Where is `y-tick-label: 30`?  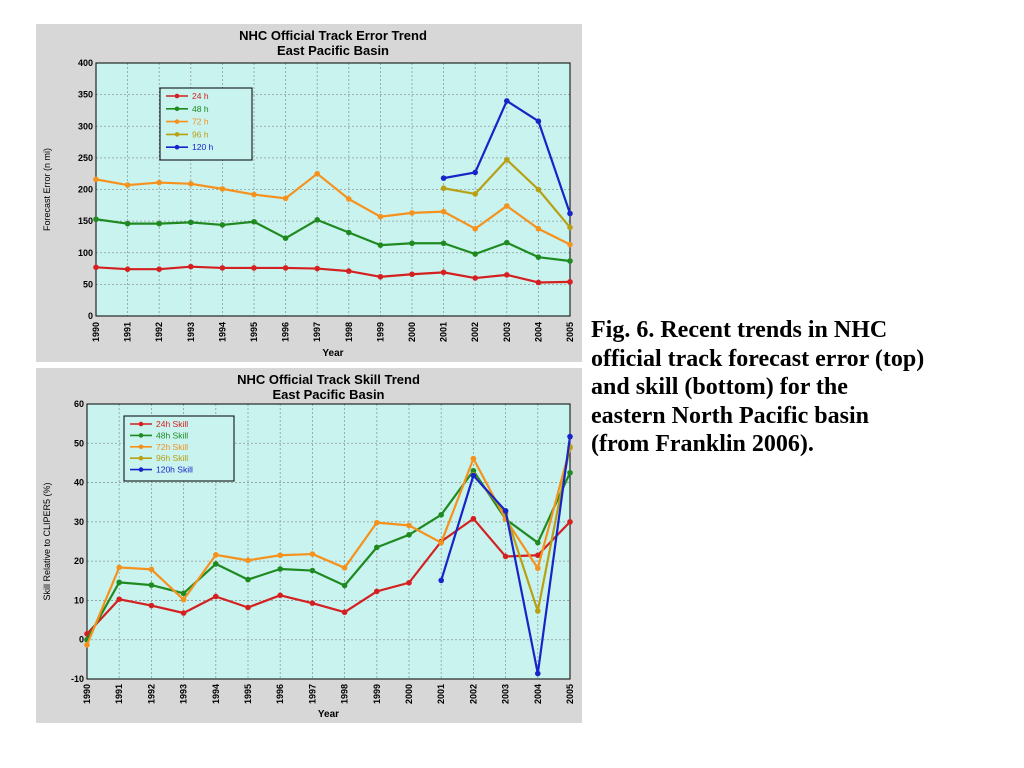 y-tick-label: 30 is located at coordinates (79, 522).